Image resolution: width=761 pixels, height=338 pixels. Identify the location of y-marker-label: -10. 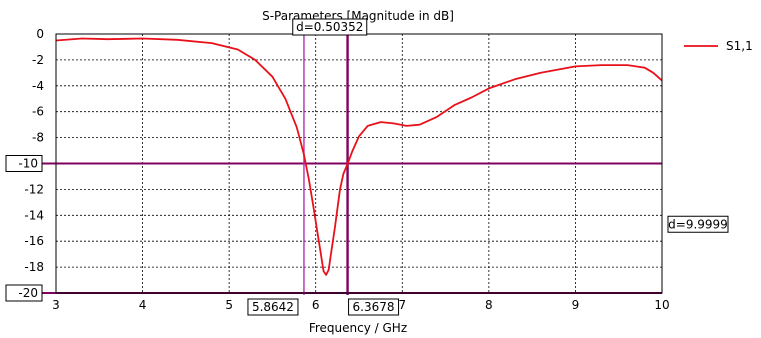
(28, 164).